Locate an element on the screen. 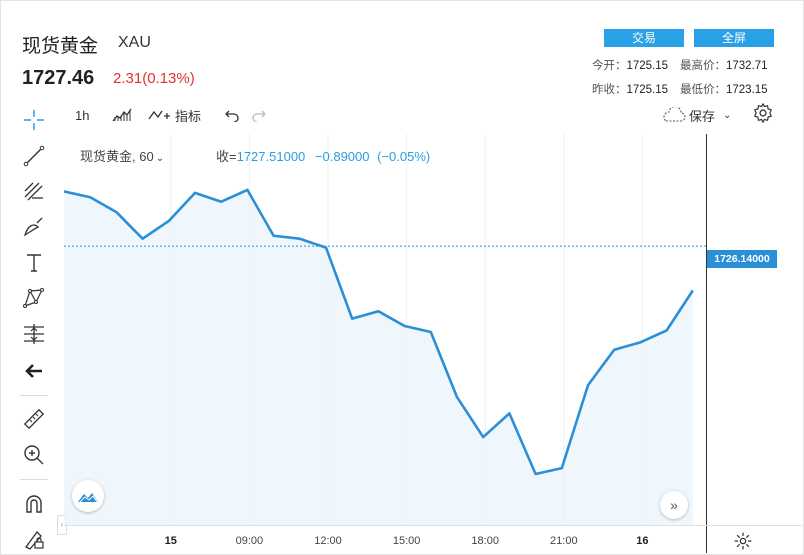  prev-close-stat: 昨收：1725.15 is located at coordinates (630, 89).